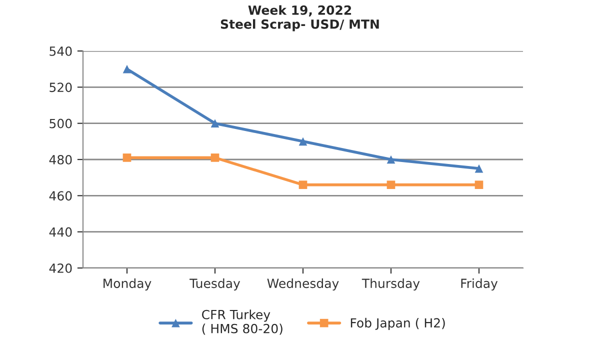 The width and height of the screenshot is (600, 346). What do you see at coordinates (60, 159) in the screenshot?
I see `y-tick-label: 480` at bounding box center [60, 159].